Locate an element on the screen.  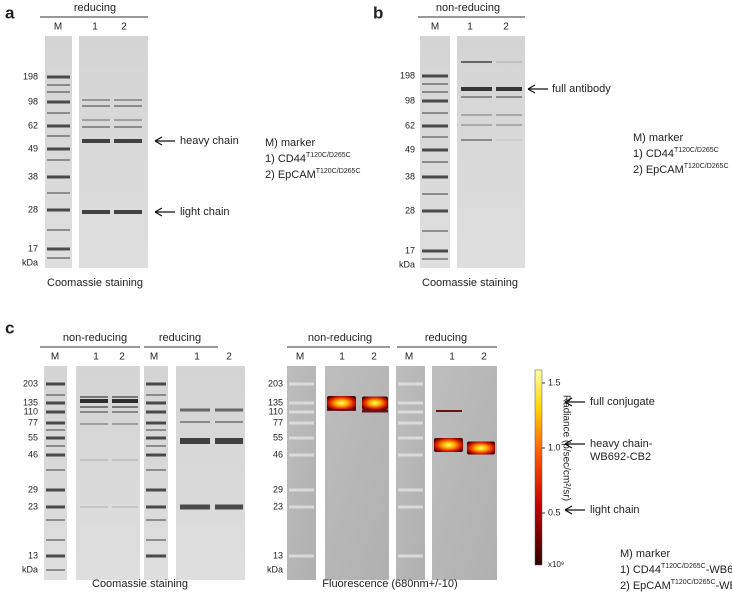
colorbar-tick-label: 1.5 is located at coordinates (554, 382).